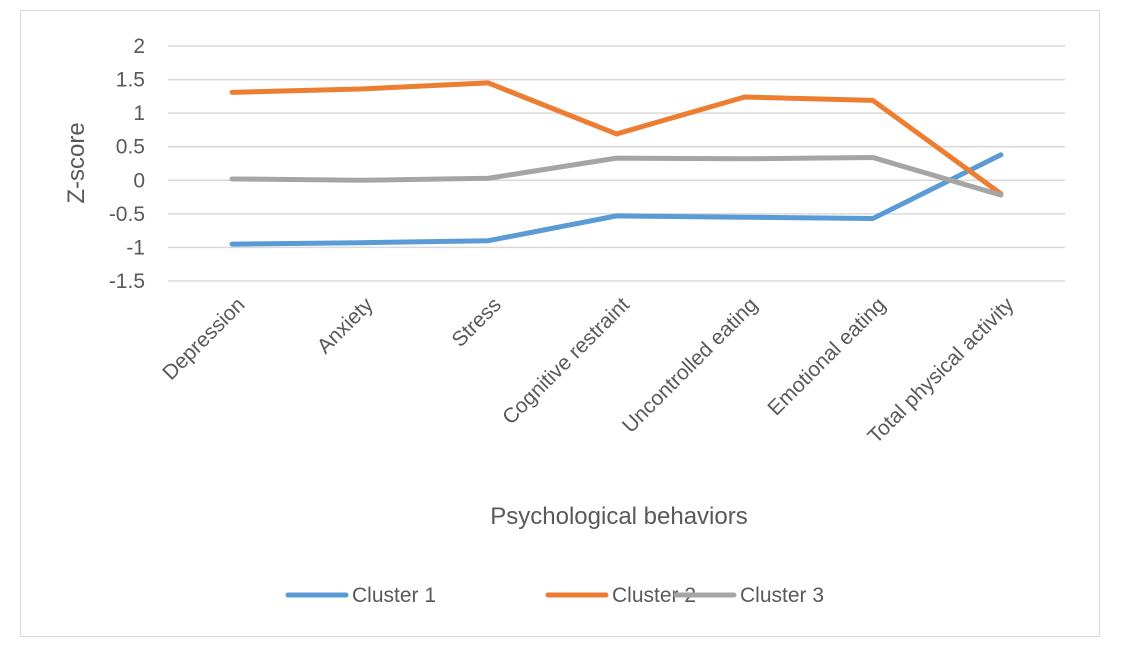 Image resolution: width=1122 pixels, height=661 pixels. I want to click on x-tick-label: Stress, so click(477, 322).